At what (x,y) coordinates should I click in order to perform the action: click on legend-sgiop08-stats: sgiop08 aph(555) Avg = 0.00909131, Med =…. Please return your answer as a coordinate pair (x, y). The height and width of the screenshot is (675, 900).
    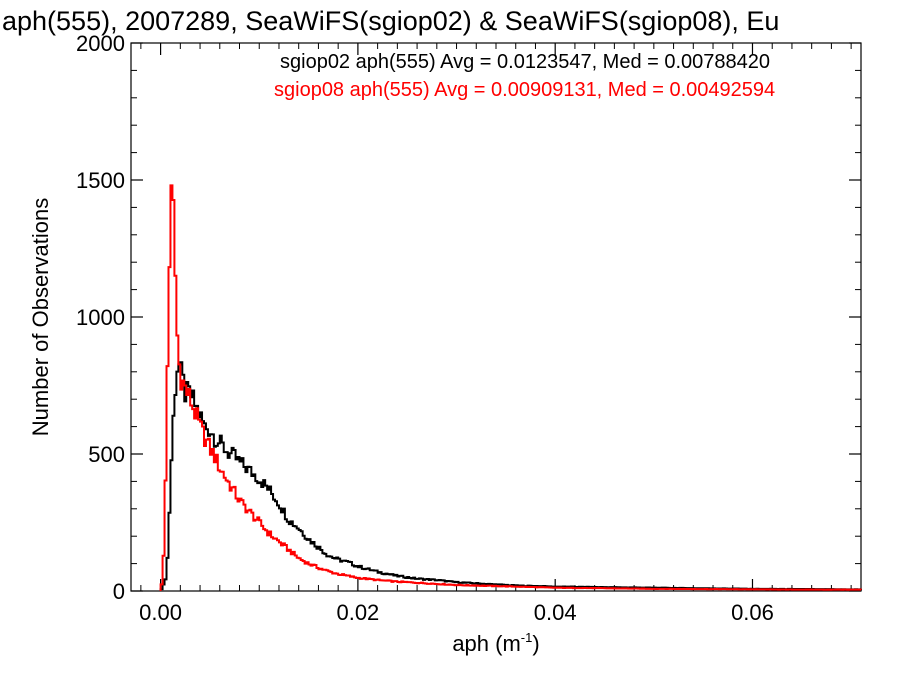
    Looking at the image, I should click on (524, 90).